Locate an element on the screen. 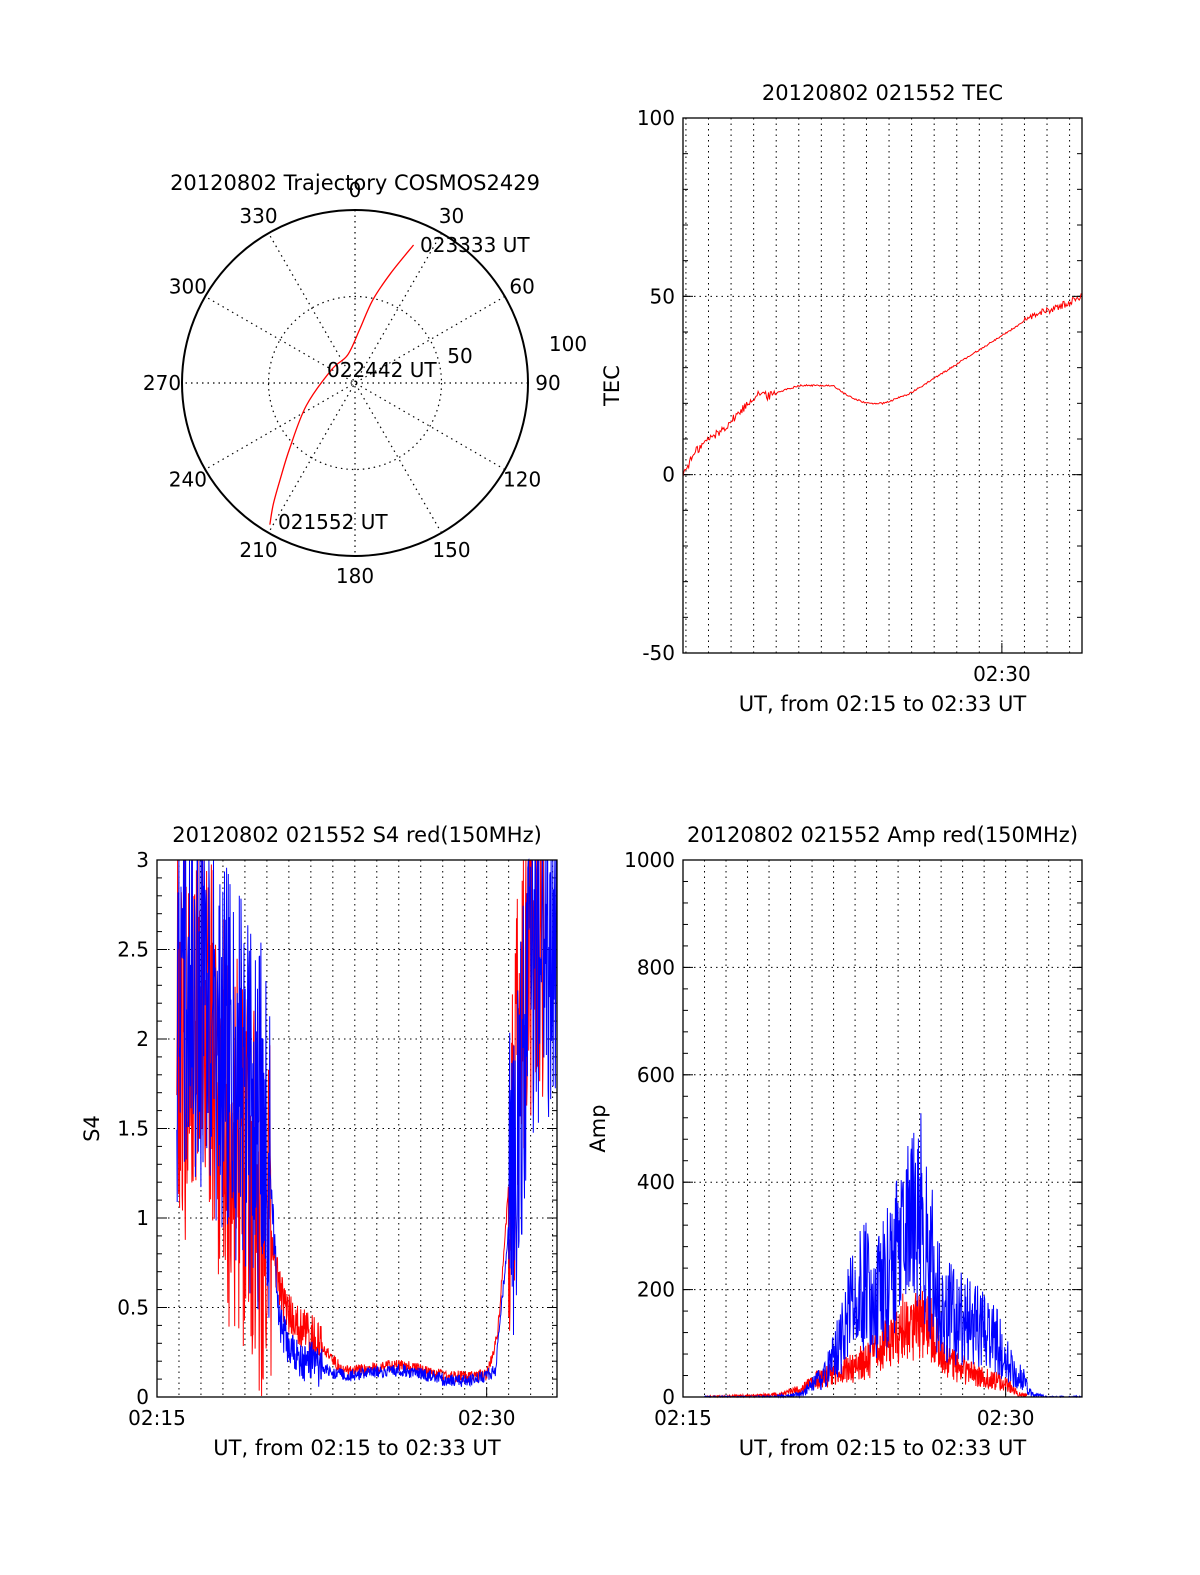 The height and width of the screenshot is (1575, 1200). azimuth-label: 240 is located at coordinates (188, 480).